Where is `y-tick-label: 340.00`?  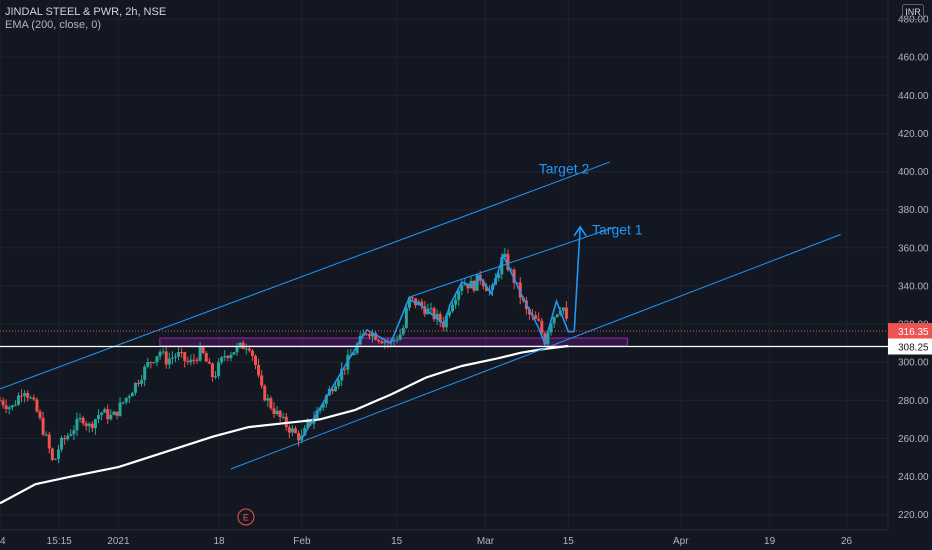 y-tick-label: 340.00 is located at coordinates (913, 286).